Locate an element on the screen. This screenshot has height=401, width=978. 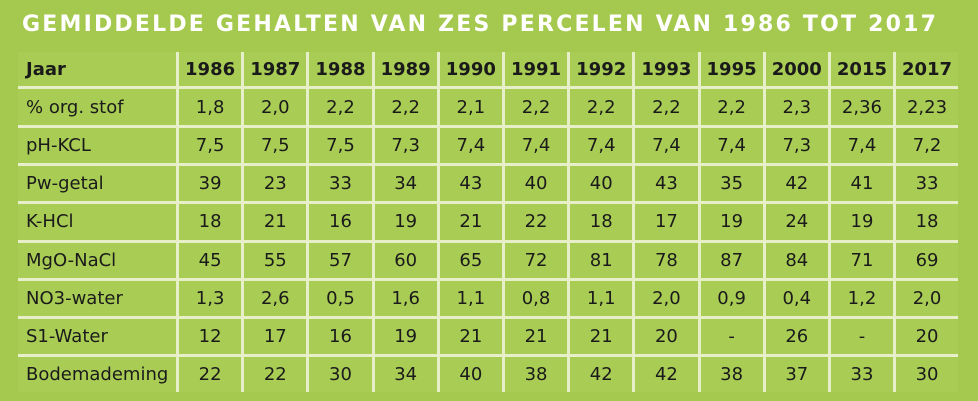
table-row: K-HCl 18 21 16 19 21 22 18 17 19 24 19 18 is located at coordinates (488, 222).